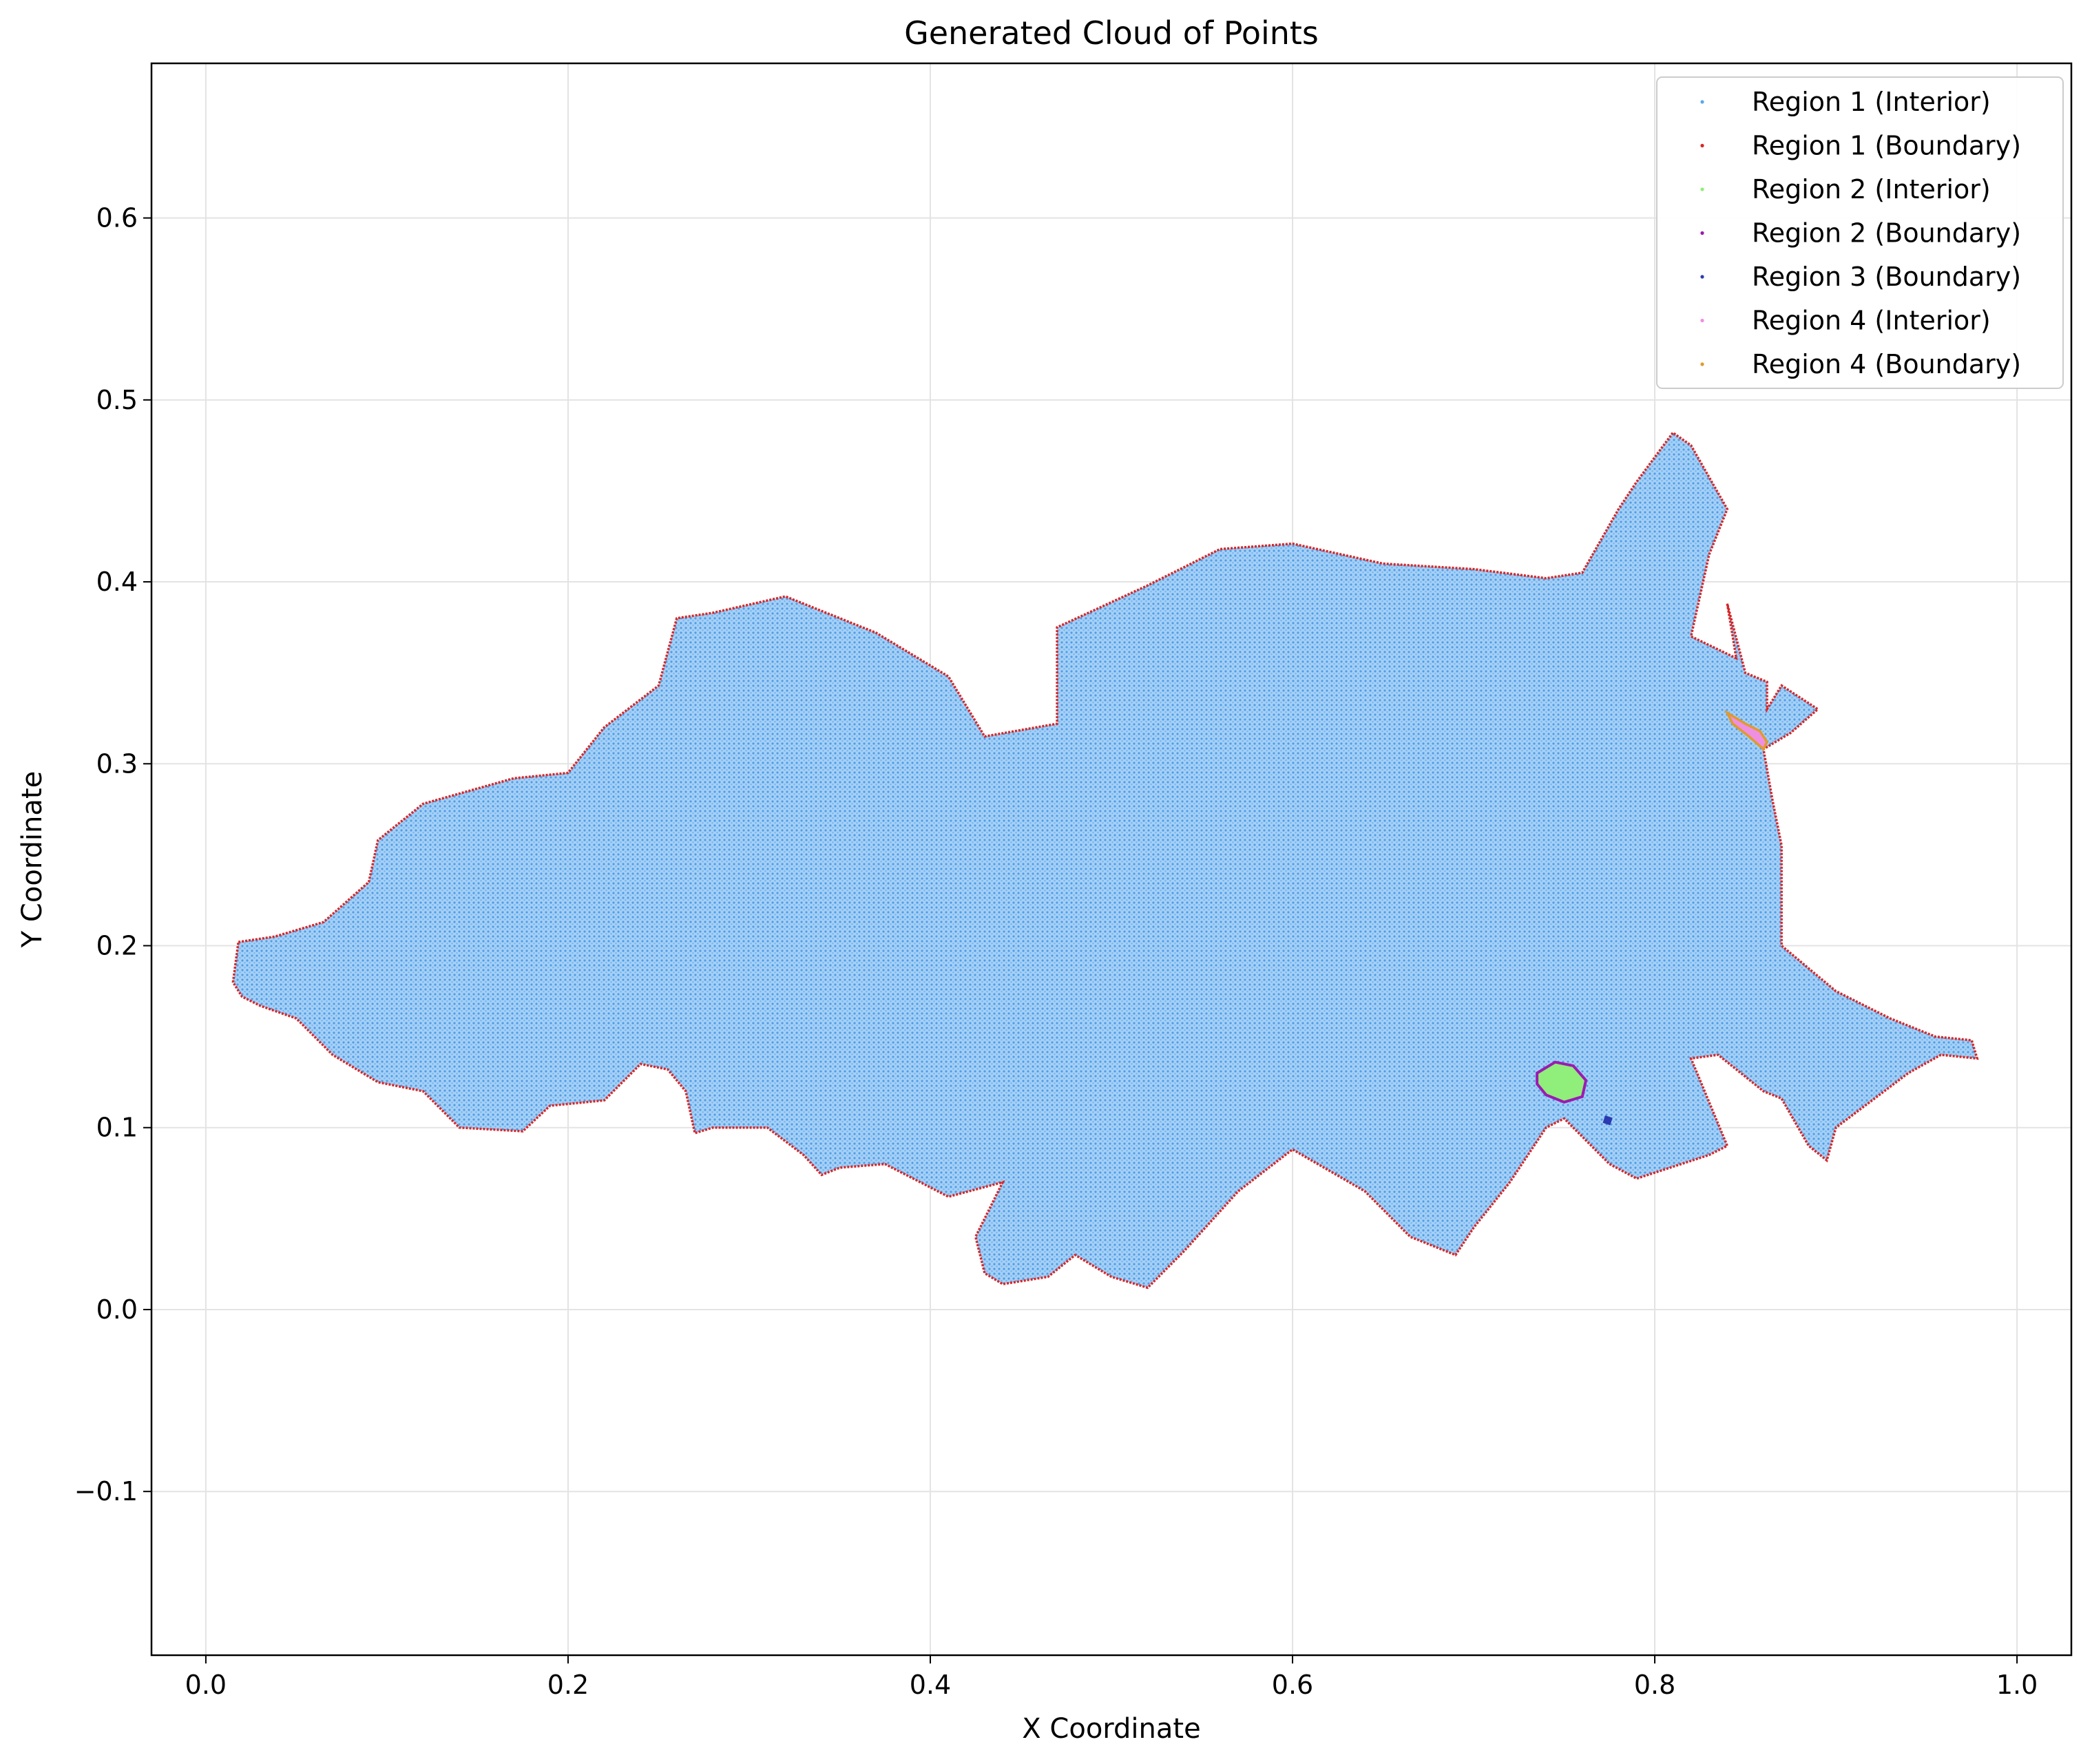 The width and height of the screenshot is (2092, 1764). I want to click on legend-entry-label: Region 4 (Boundary), so click(1886, 364).